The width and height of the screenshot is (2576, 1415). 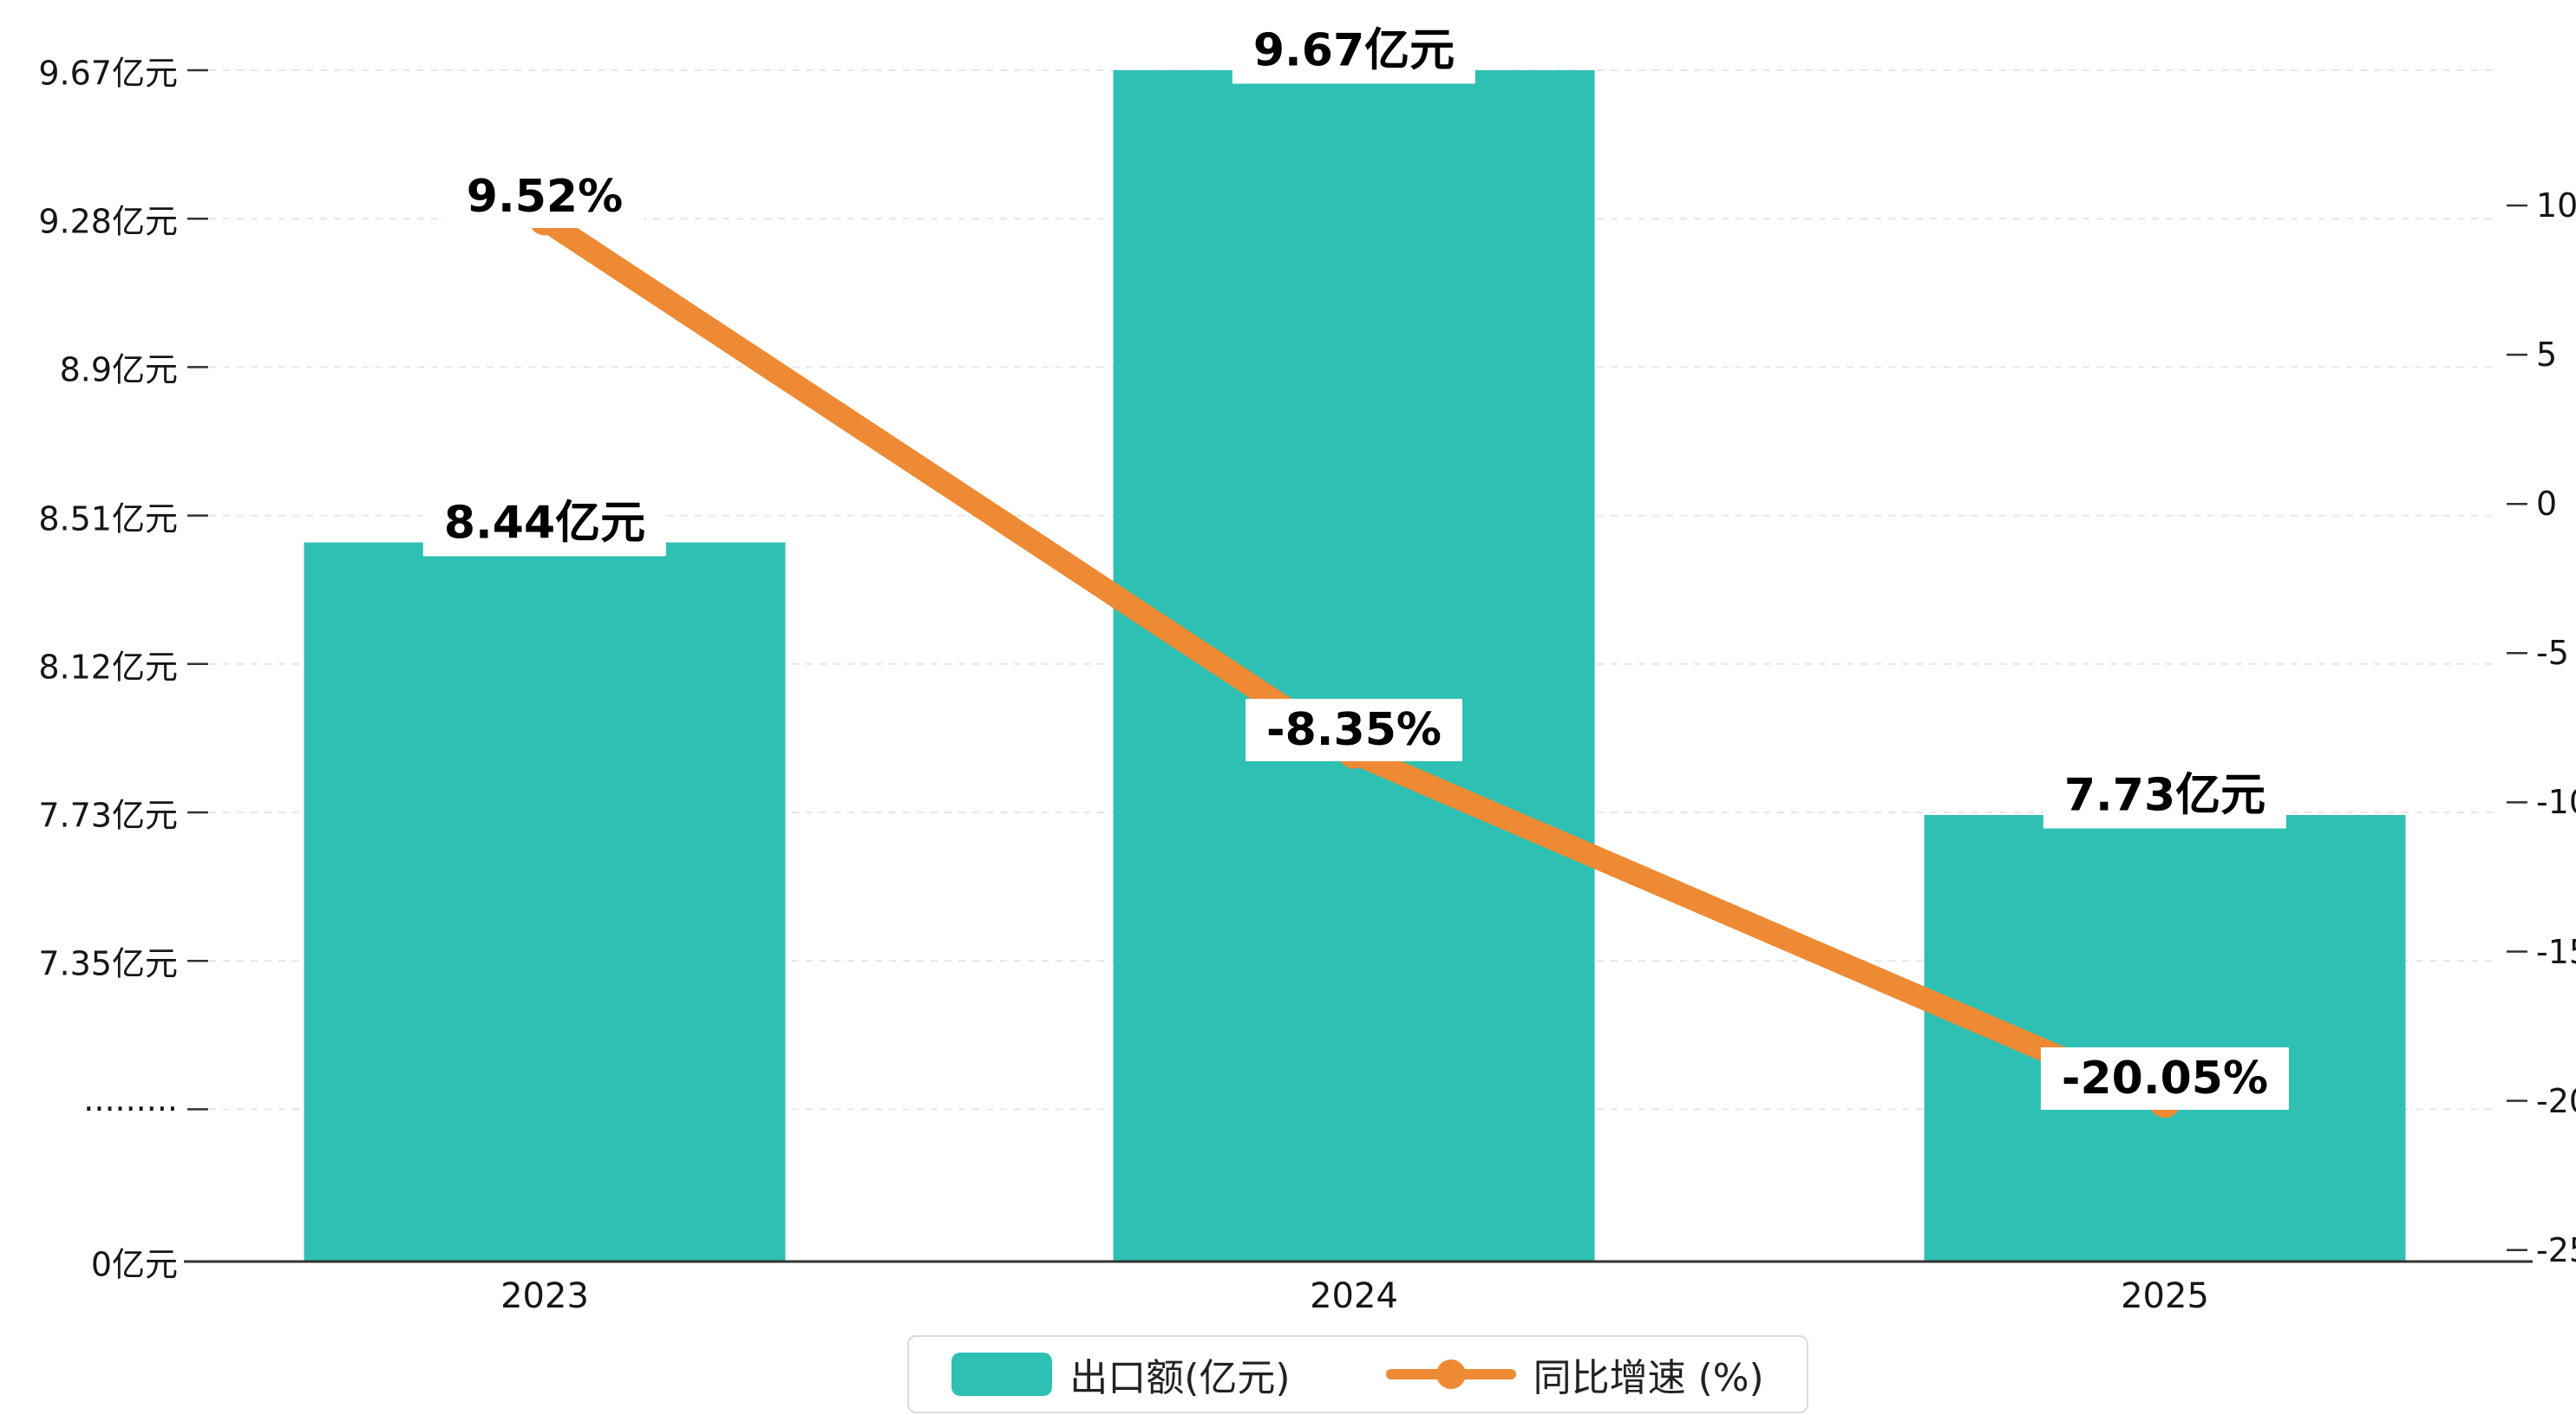 What do you see at coordinates (1357, 1374) in the screenshot?
I see `legend: 出口额(亿元) 同比增速 (%)` at bounding box center [1357, 1374].